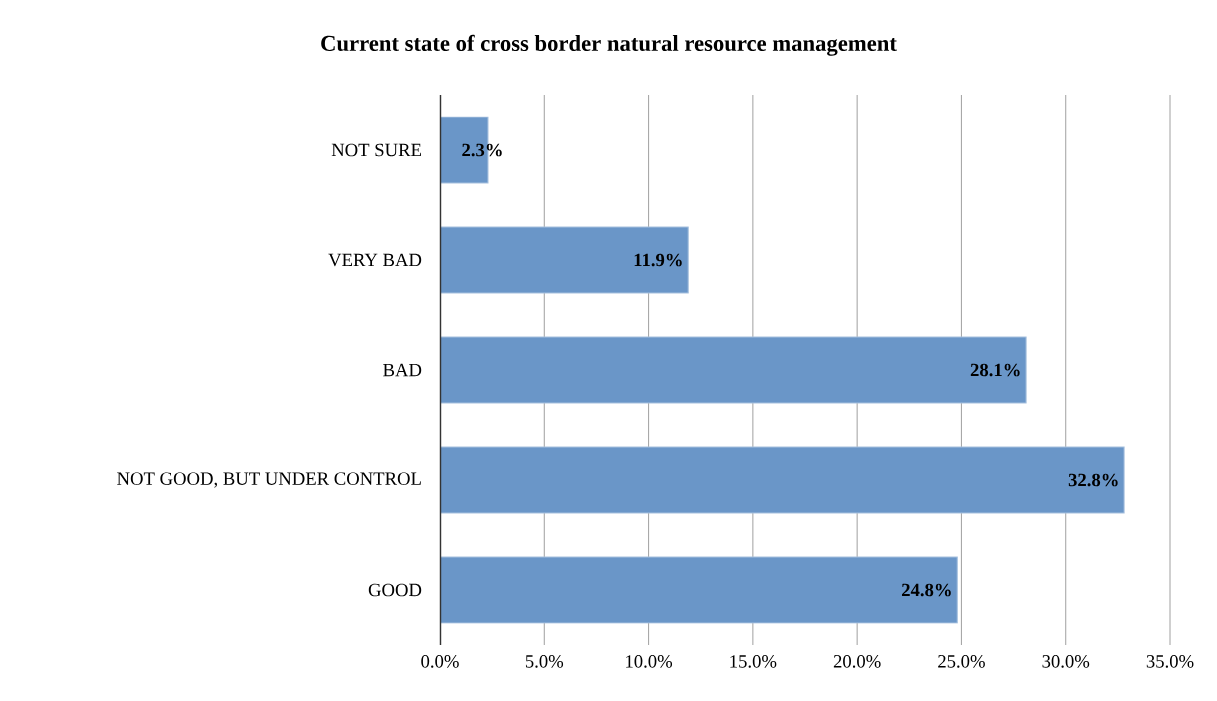 The width and height of the screenshot is (1217, 701). I want to click on x-tick-label: 30.0%, so click(1066, 661).